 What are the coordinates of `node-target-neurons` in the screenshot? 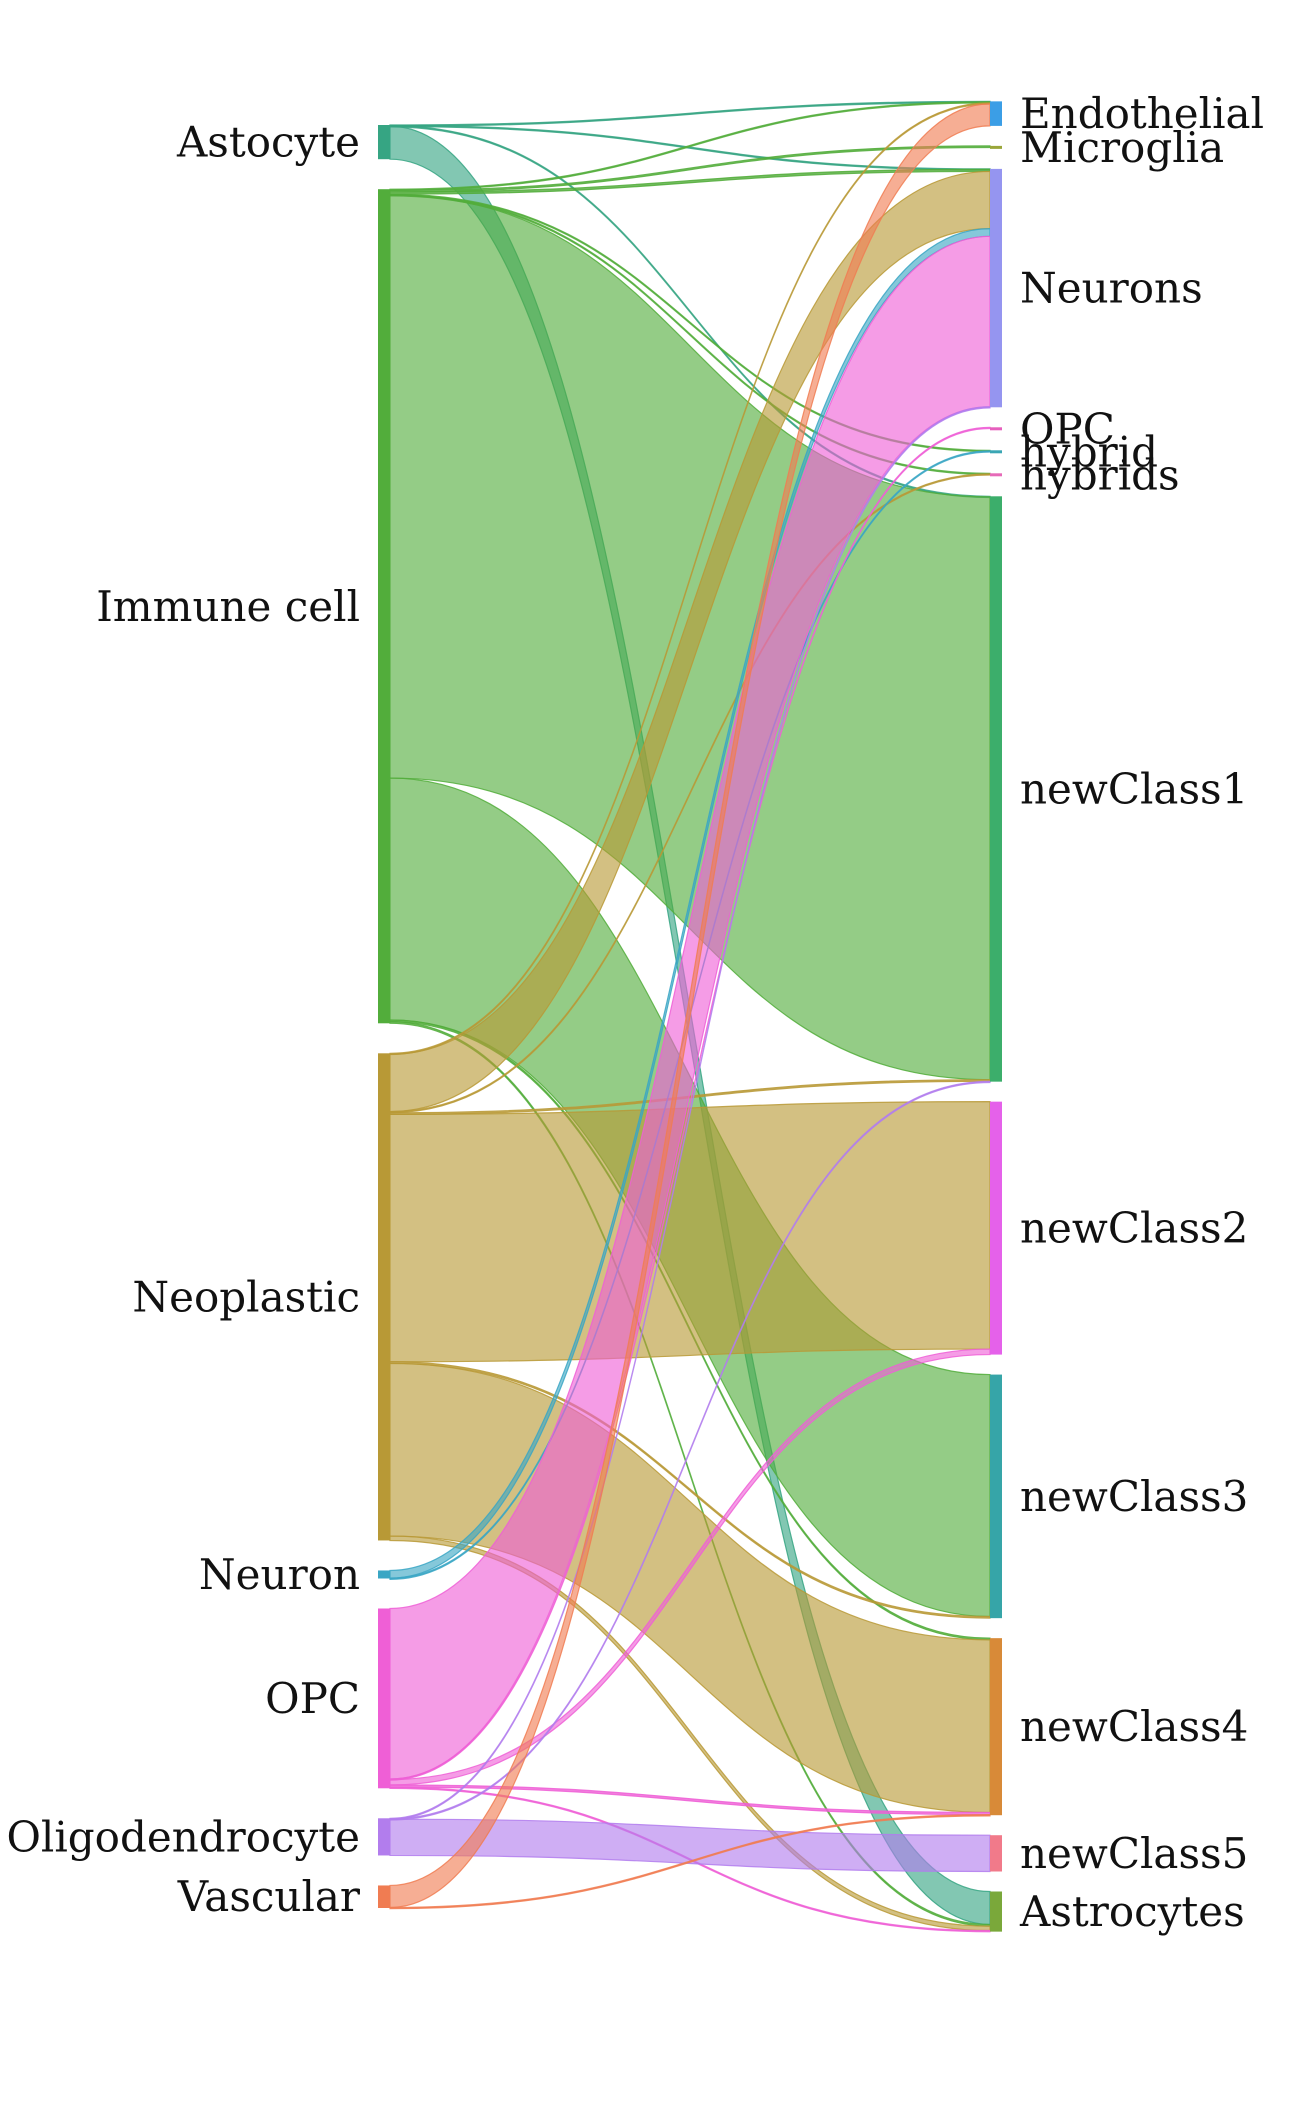 It's located at (996, 288).